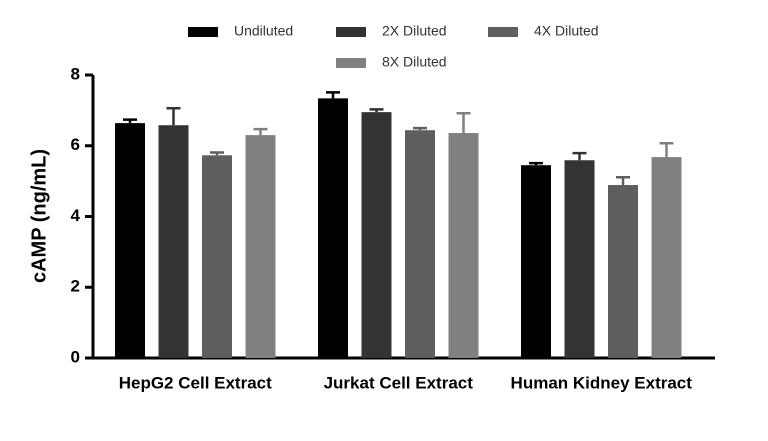 This screenshot has width=768, height=441. I want to click on legend-label: Undiluted, so click(263, 31).